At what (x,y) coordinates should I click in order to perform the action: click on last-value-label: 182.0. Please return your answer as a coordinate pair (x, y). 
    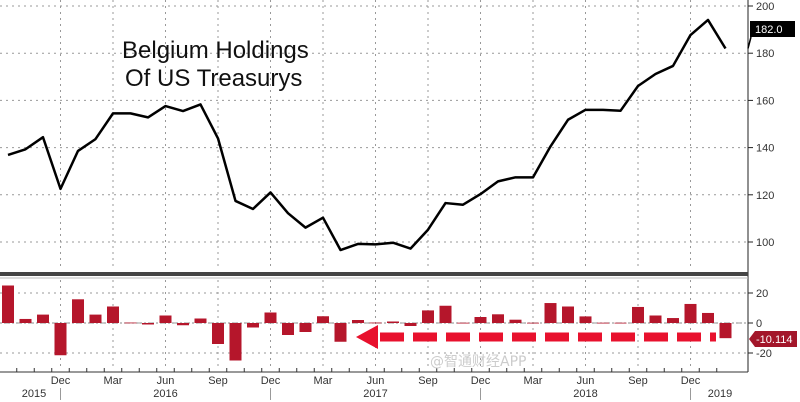
    Looking at the image, I should click on (769, 30).